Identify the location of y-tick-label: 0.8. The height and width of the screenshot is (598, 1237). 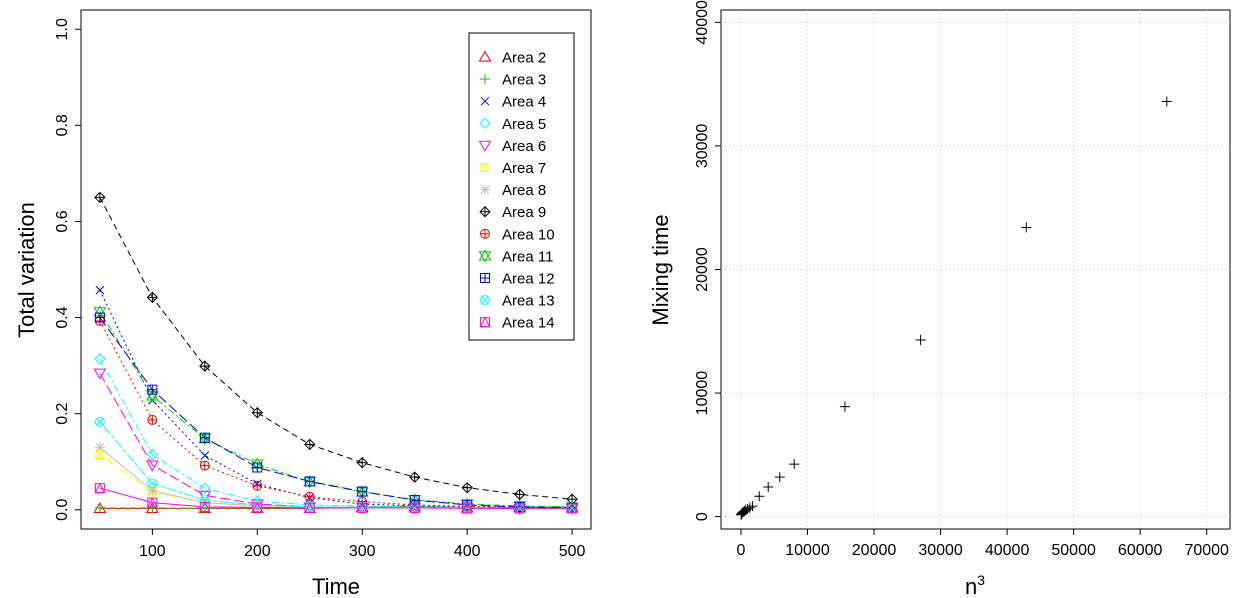
(62, 125).